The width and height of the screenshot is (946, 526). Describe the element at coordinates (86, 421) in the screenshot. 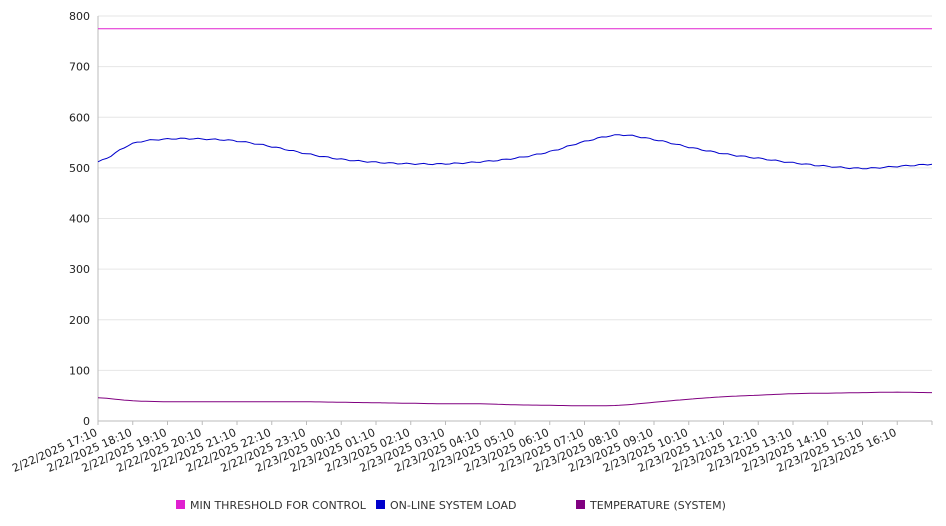

I see `y-tick-label: 0` at that location.